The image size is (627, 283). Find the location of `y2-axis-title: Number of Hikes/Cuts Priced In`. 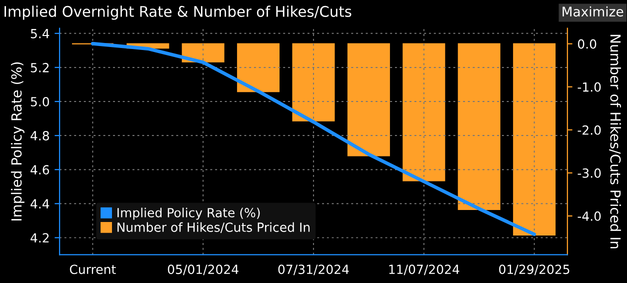

y2-axis-title: Number of Hikes/Cuts Priced In is located at coordinates (615, 141).